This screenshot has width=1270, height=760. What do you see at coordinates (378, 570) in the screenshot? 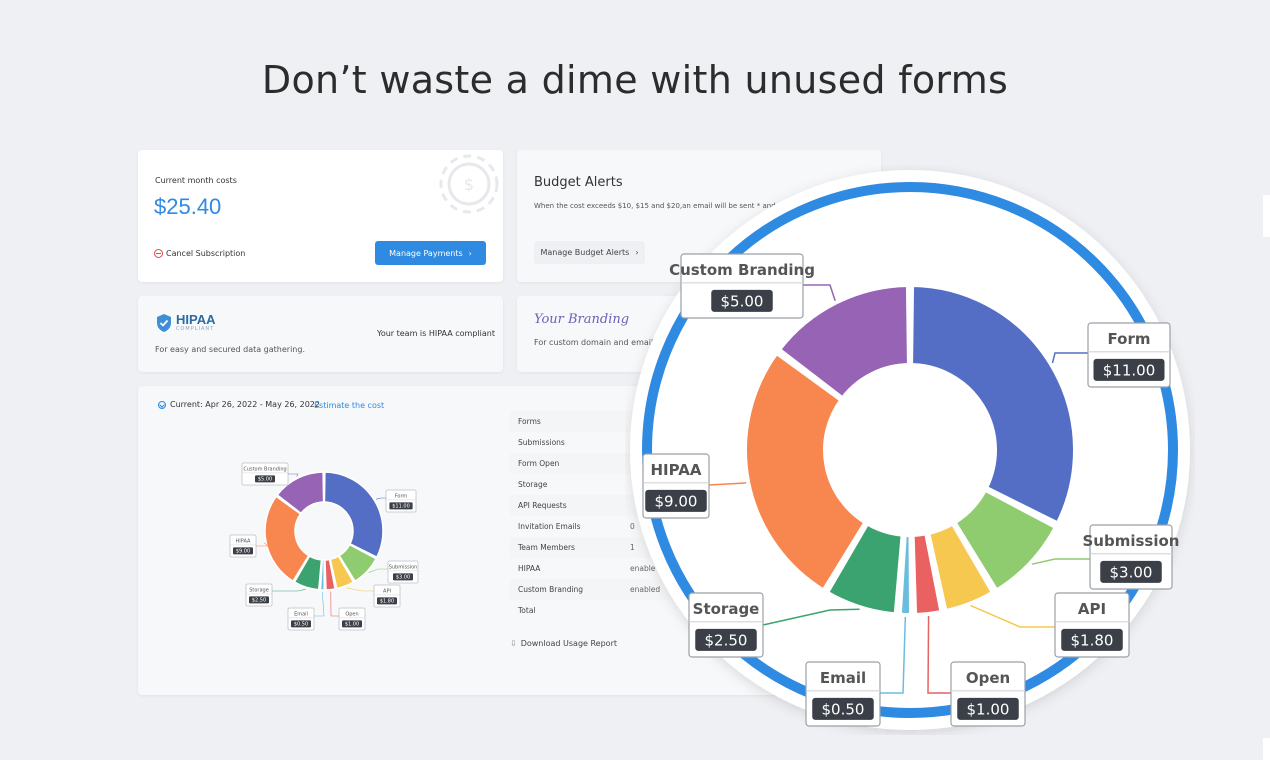
I see `leader-line-submission` at bounding box center [378, 570].